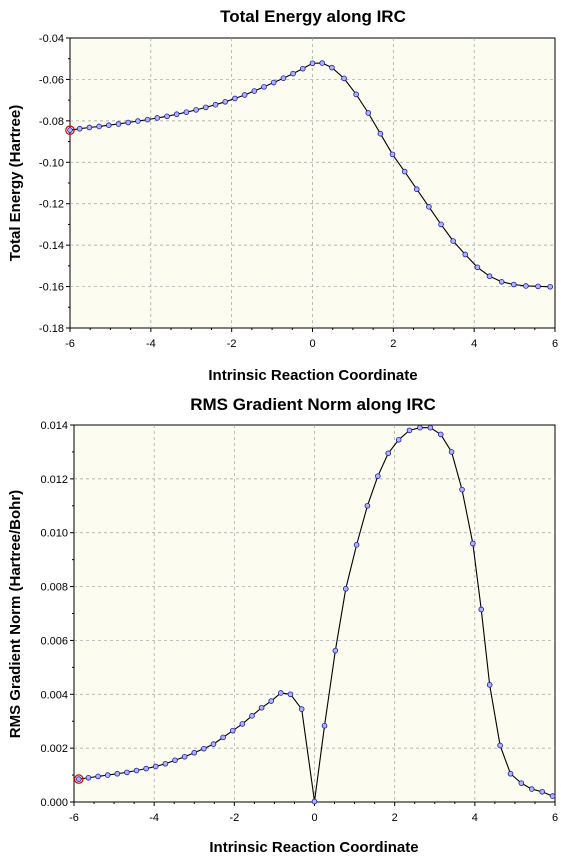 The image size is (561, 860). Describe the element at coordinates (312, 344) in the screenshot. I see `energy-x-tick-label: 0` at that location.